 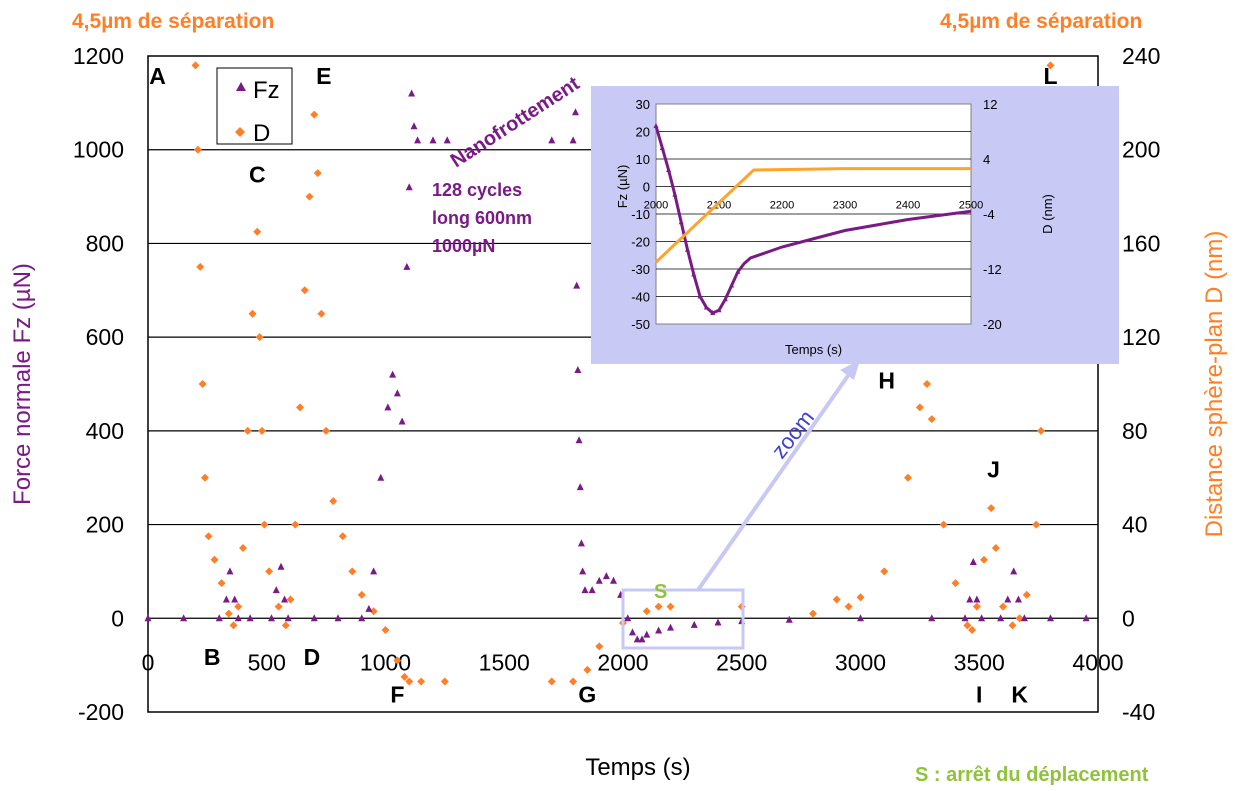 I want to click on point-label-a: A, so click(x=157, y=76).